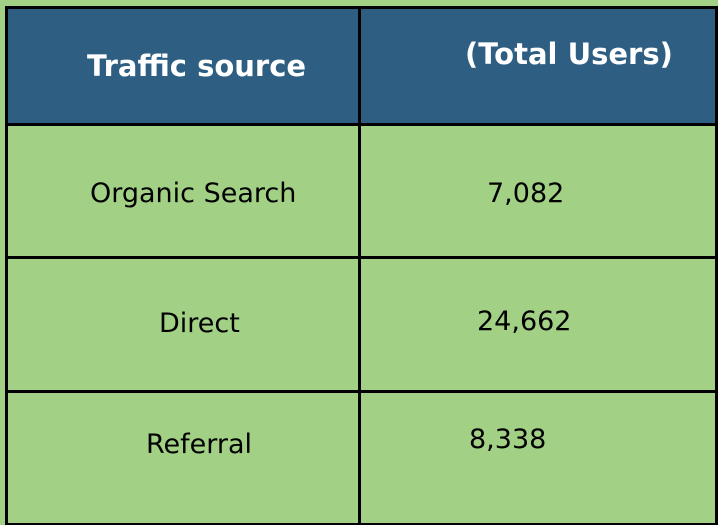 The height and width of the screenshot is (525, 718). Describe the element at coordinates (197, 66) in the screenshot. I see `header-traffic-source-label: Traffic source` at that location.